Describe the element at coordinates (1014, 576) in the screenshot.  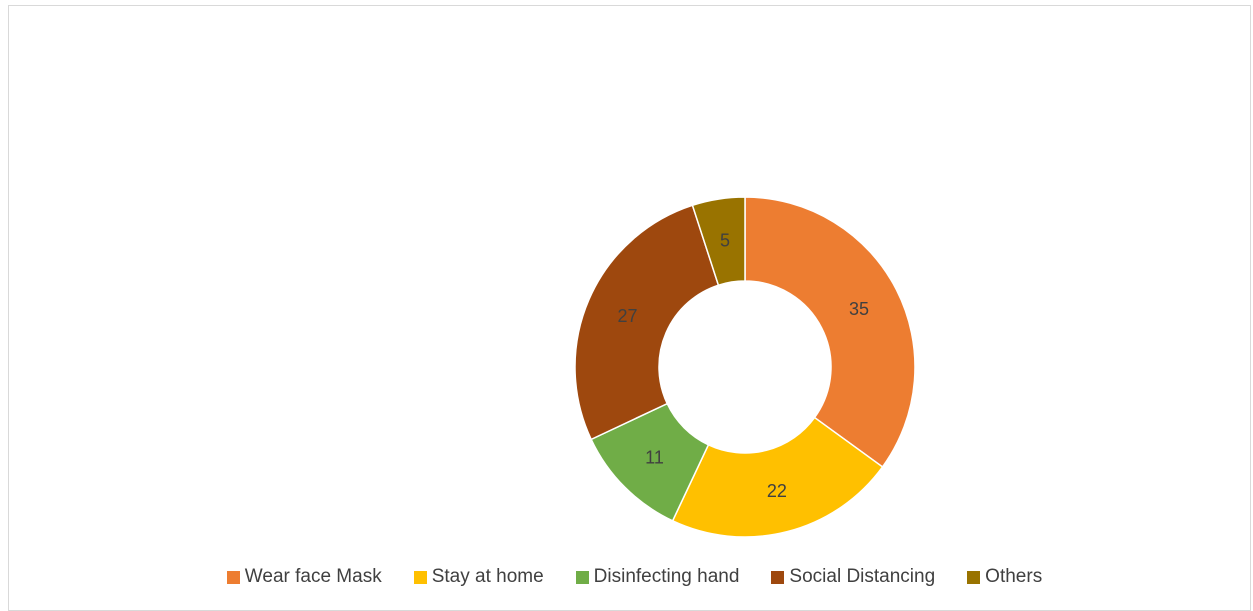
I see `legend-label: Others` at that location.